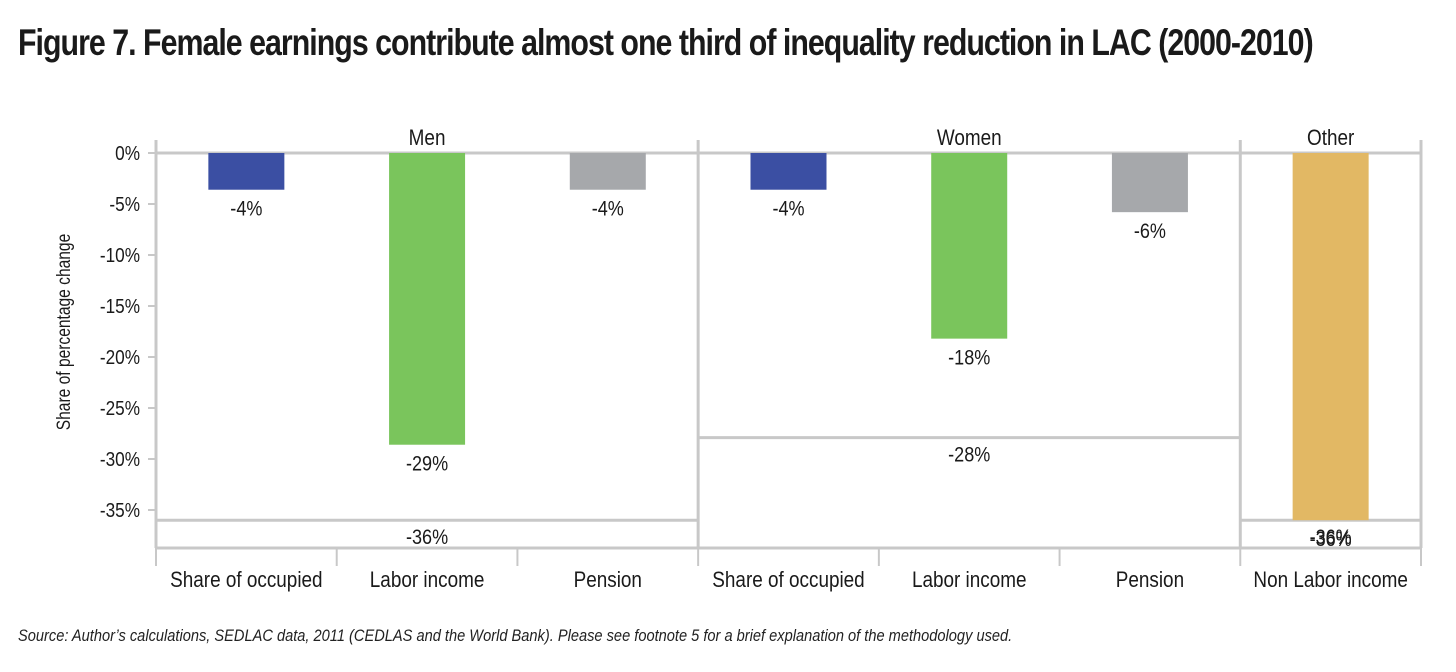 The image size is (1456, 672). I want to click on group-title-women: Women, so click(969, 138).